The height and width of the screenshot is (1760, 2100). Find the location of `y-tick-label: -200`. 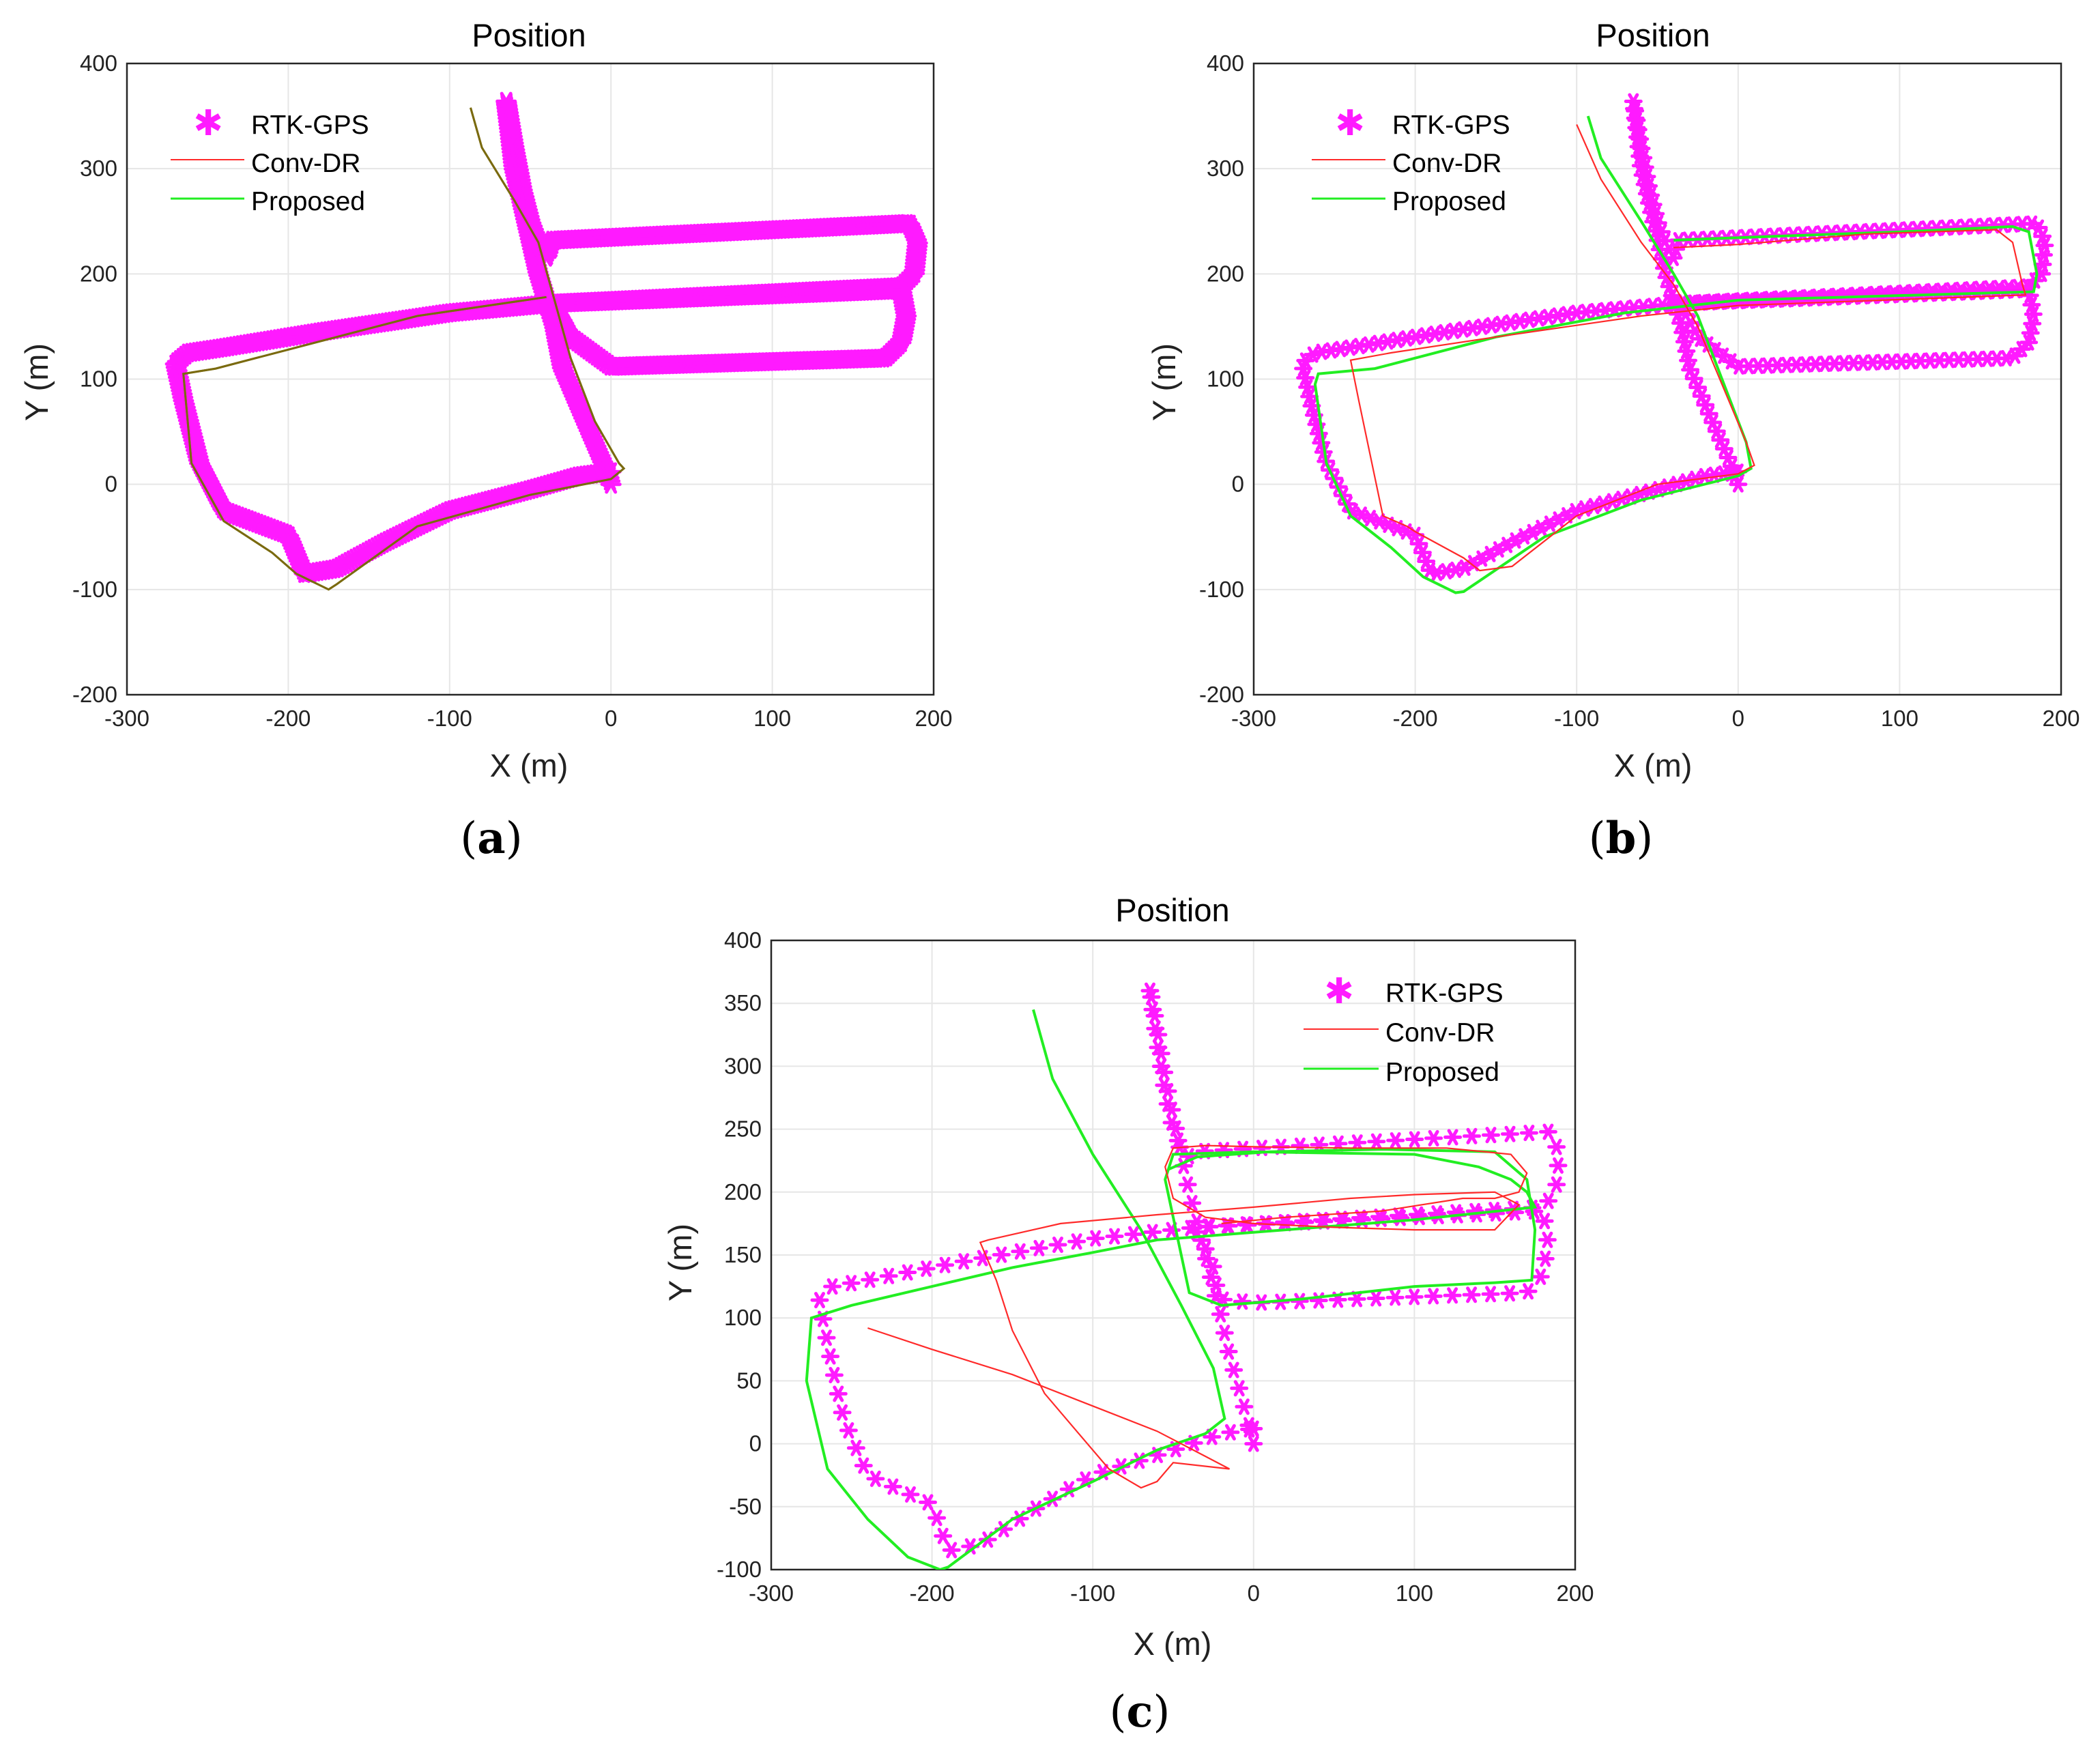

y-tick-label: -200 is located at coordinates (94, 694).